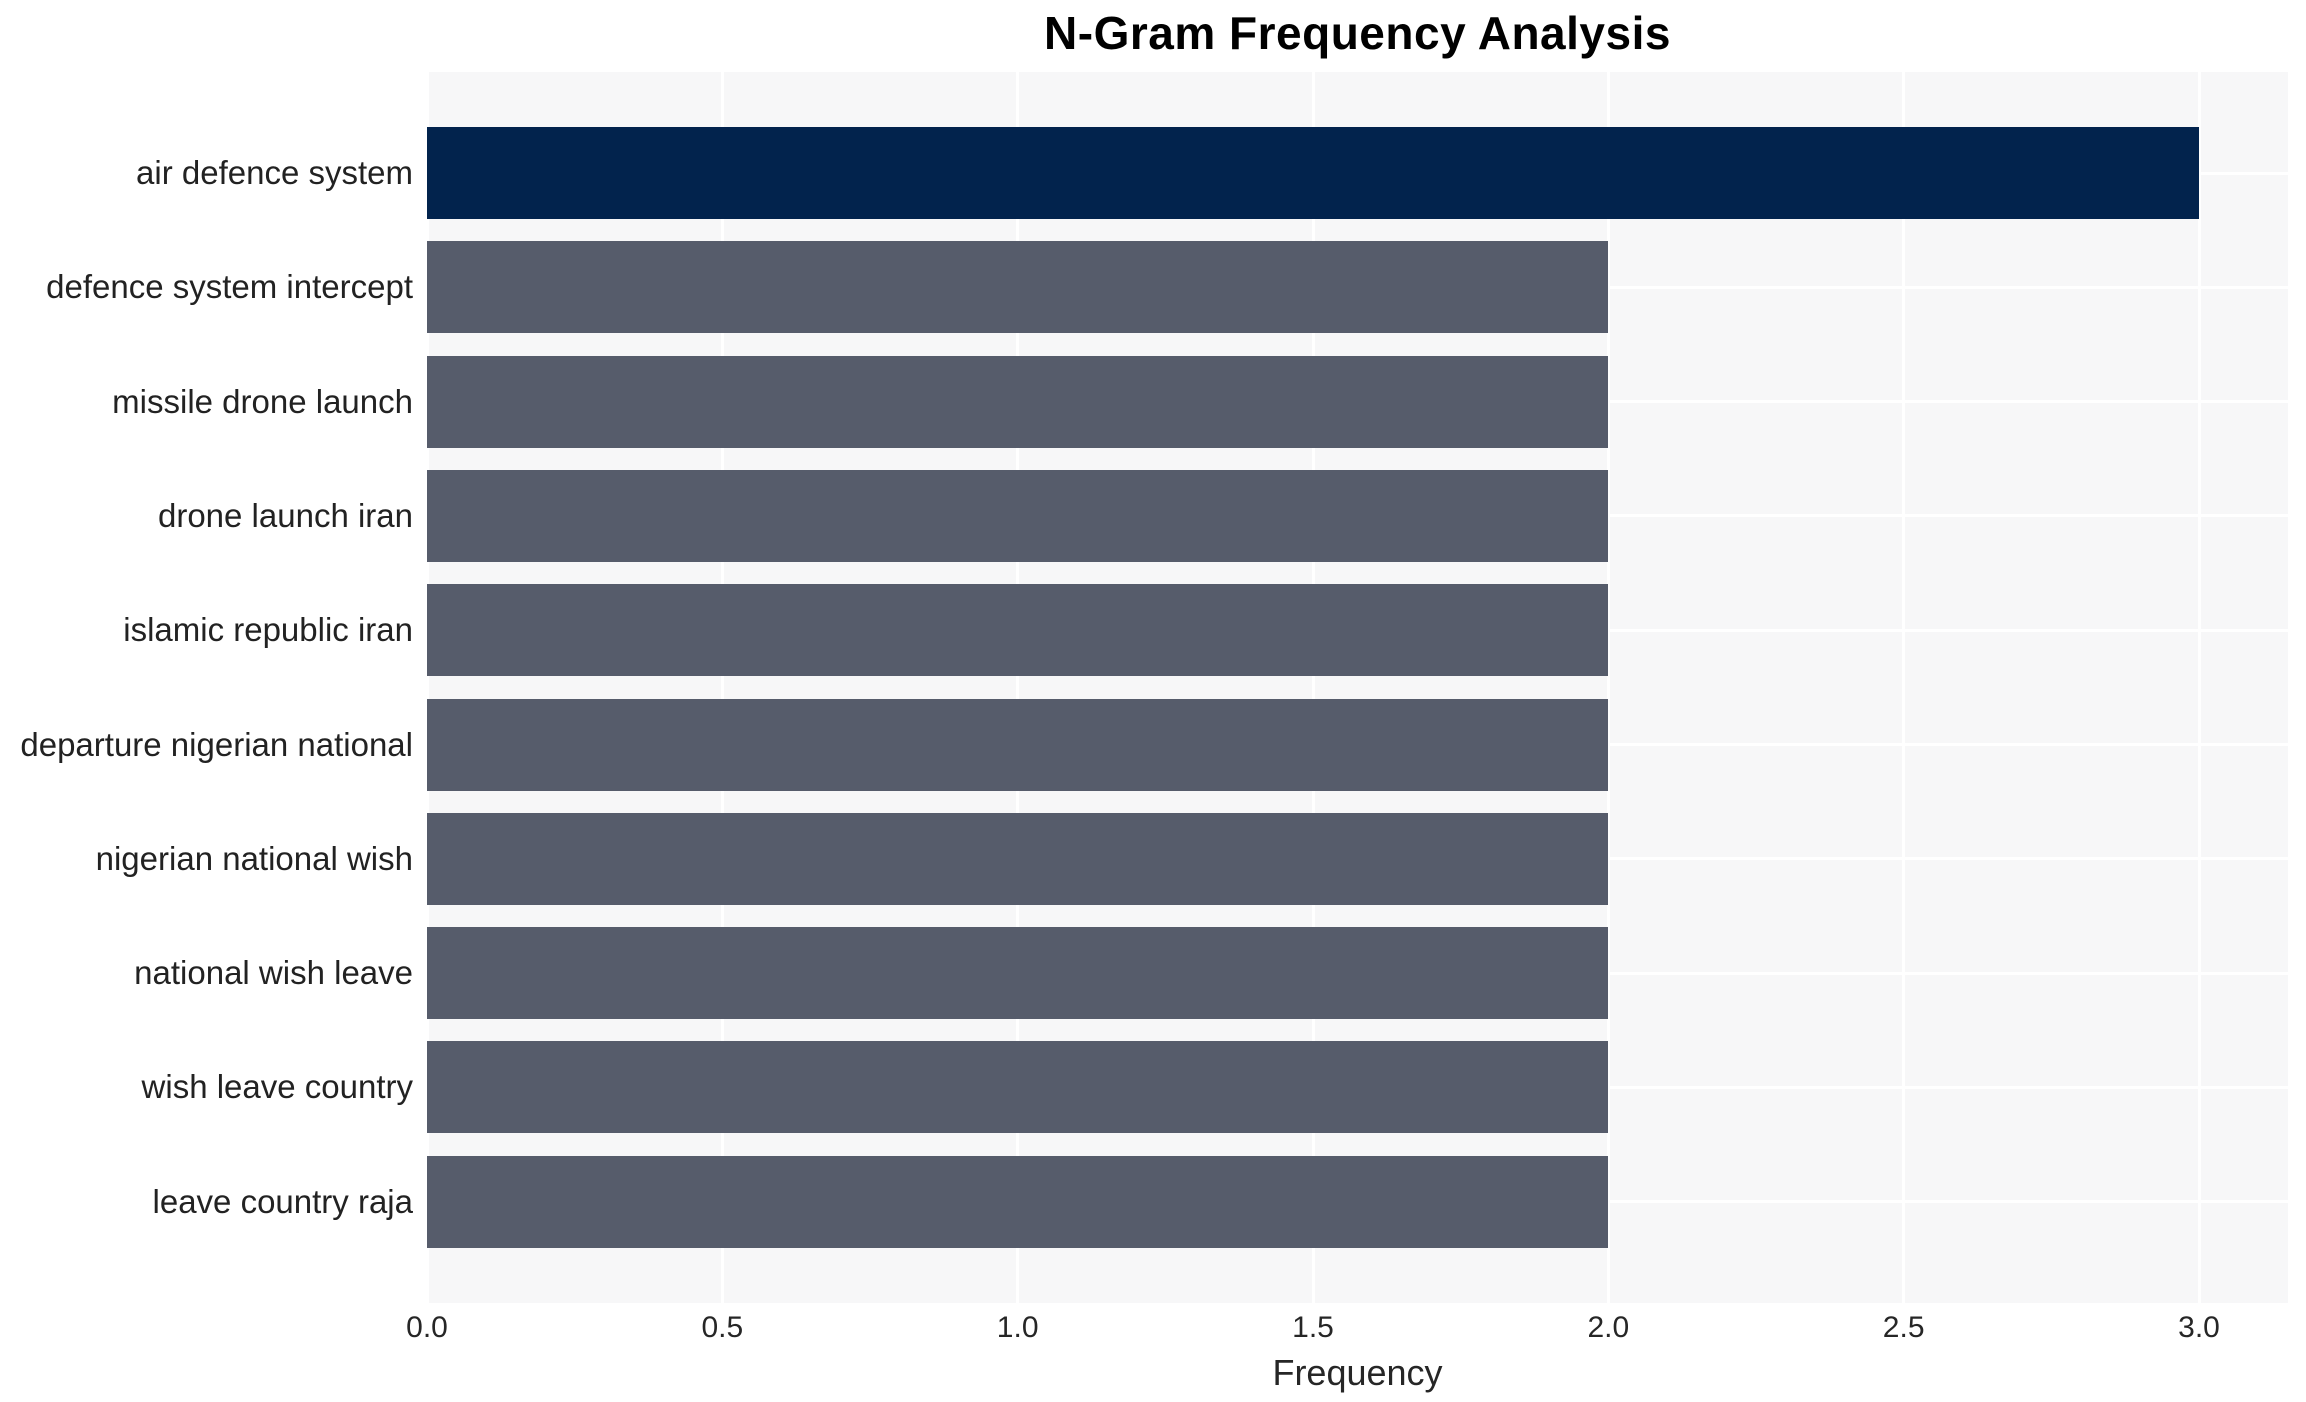 The image size is (2306, 1402). I want to click on bar-islamic-republic-iran, so click(1018, 630).